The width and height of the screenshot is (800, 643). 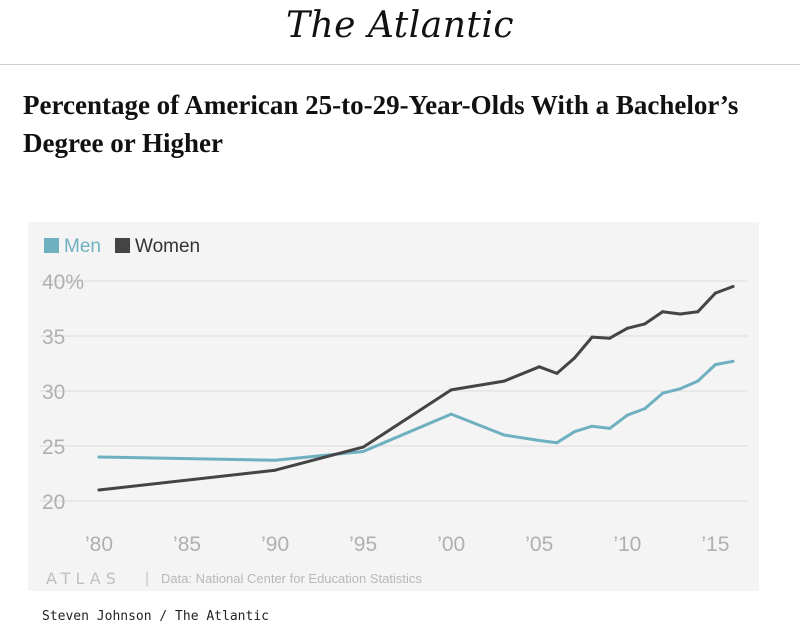 I want to click on atlas-brand: ATLAS, so click(x=83, y=578).